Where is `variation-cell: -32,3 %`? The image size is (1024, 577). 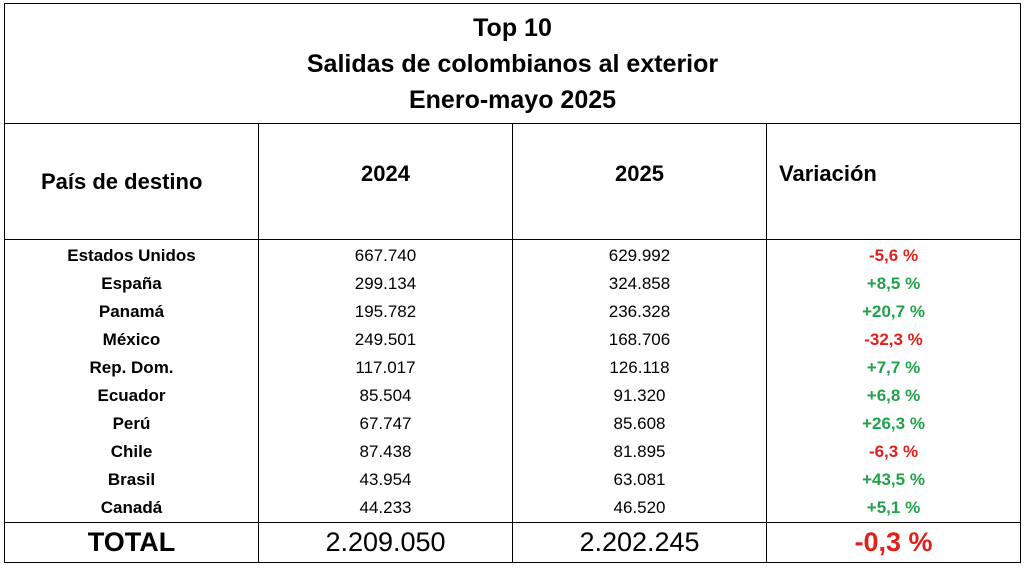 variation-cell: -32,3 % is located at coordinates (893, 340).